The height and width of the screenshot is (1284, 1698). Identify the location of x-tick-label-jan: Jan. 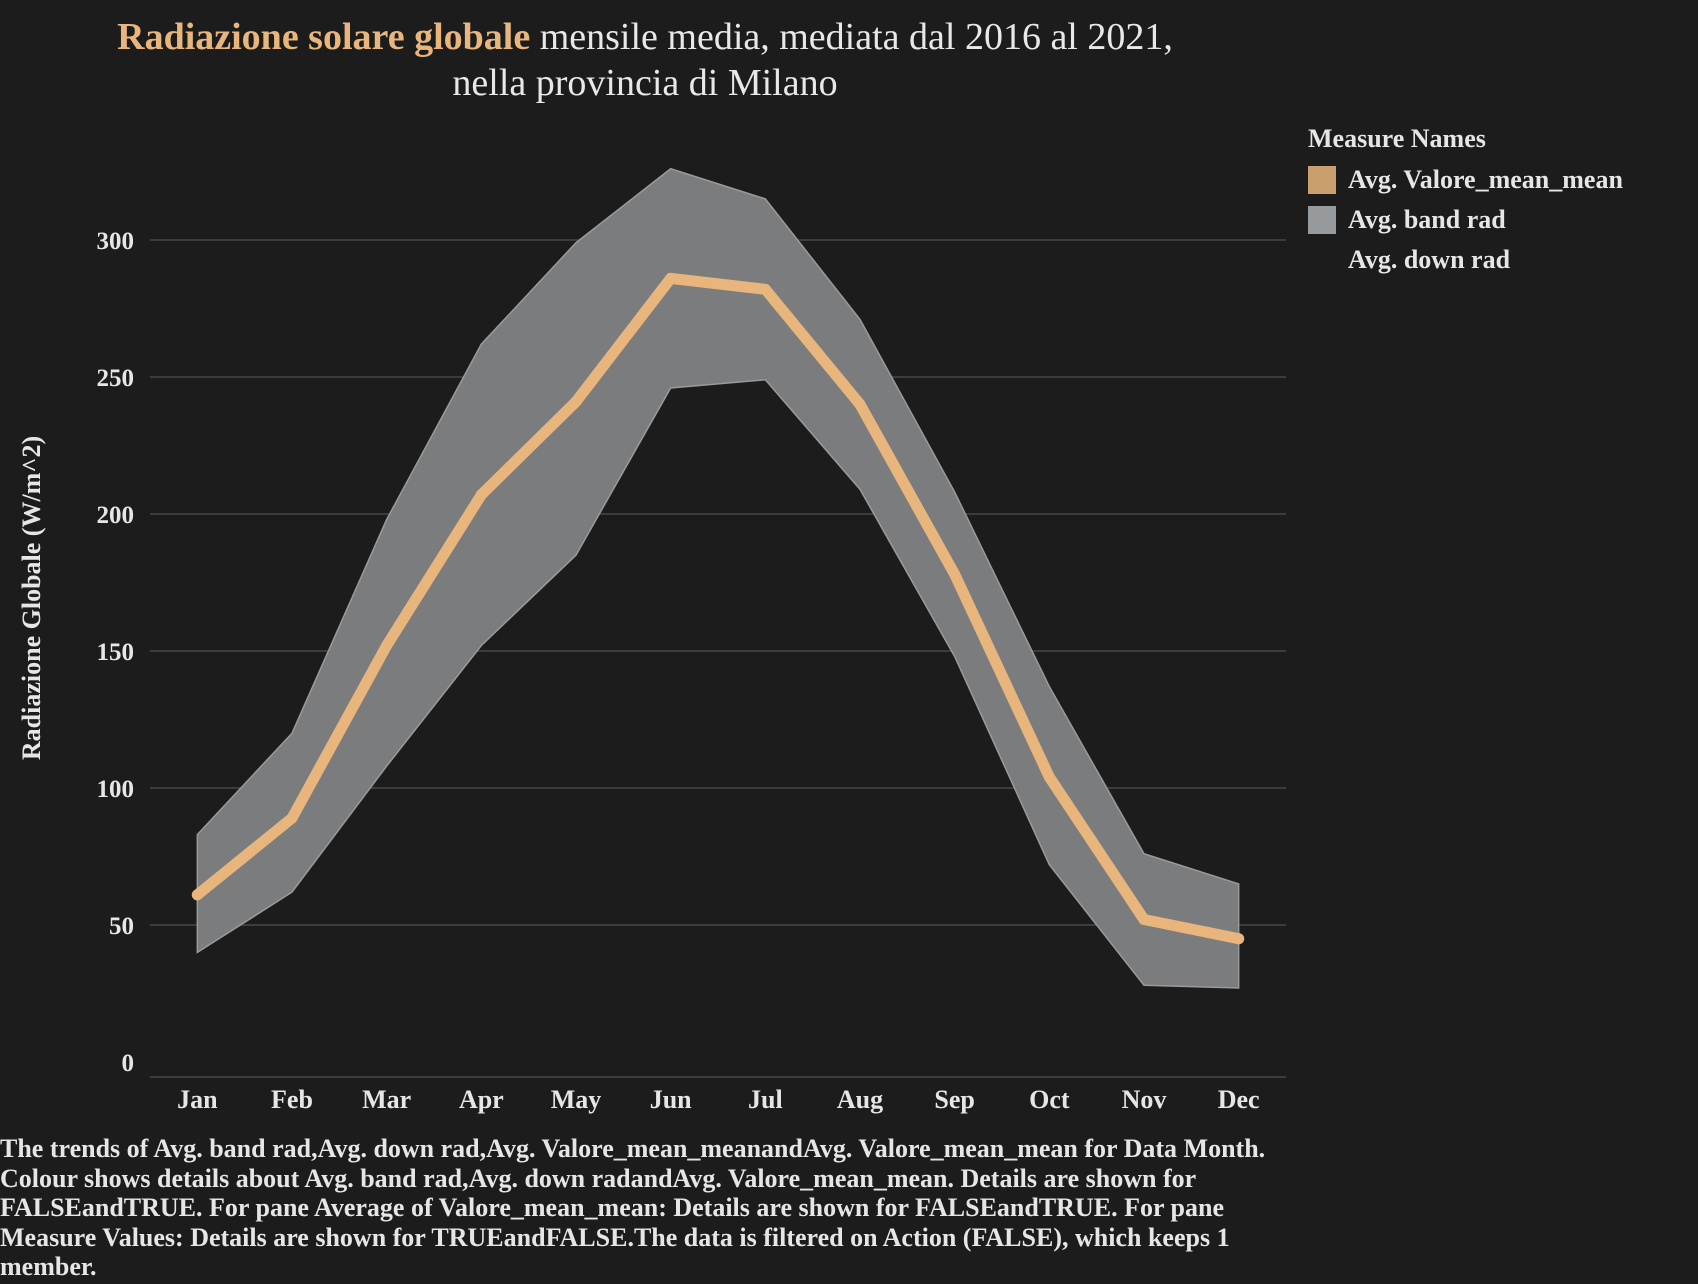
(197, 1099).